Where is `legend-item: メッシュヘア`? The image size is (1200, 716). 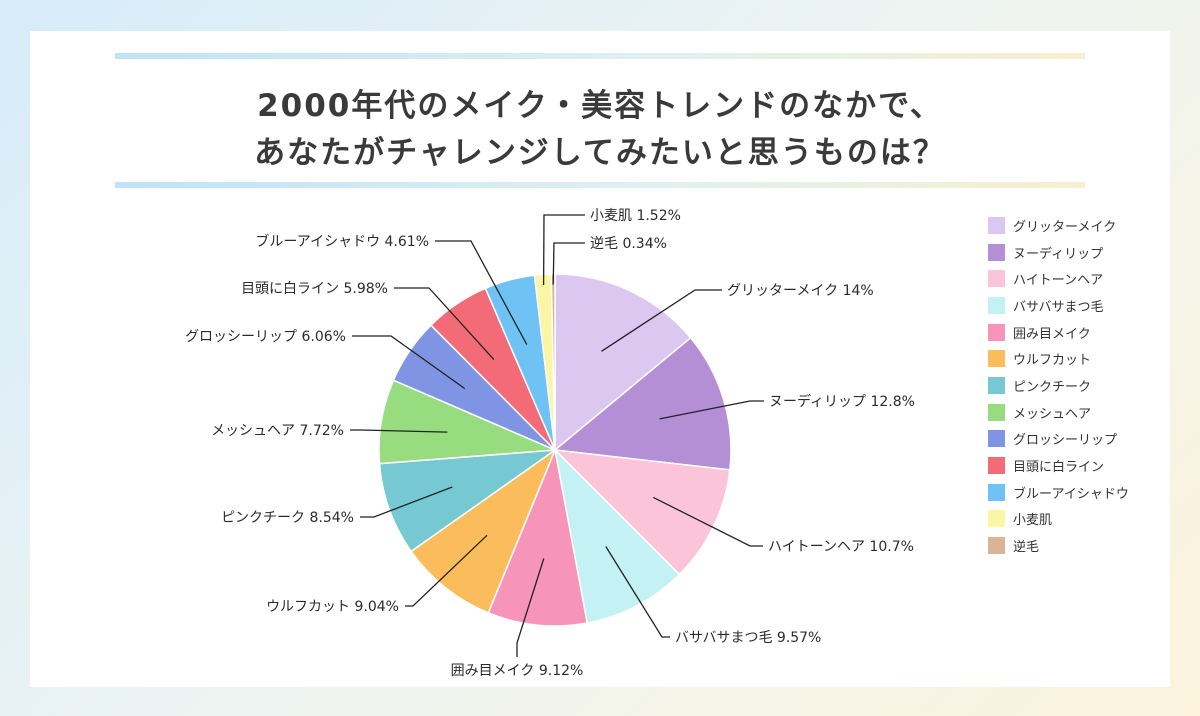 legend-item: メッシュヘア is located at coordinates (1058, 412).